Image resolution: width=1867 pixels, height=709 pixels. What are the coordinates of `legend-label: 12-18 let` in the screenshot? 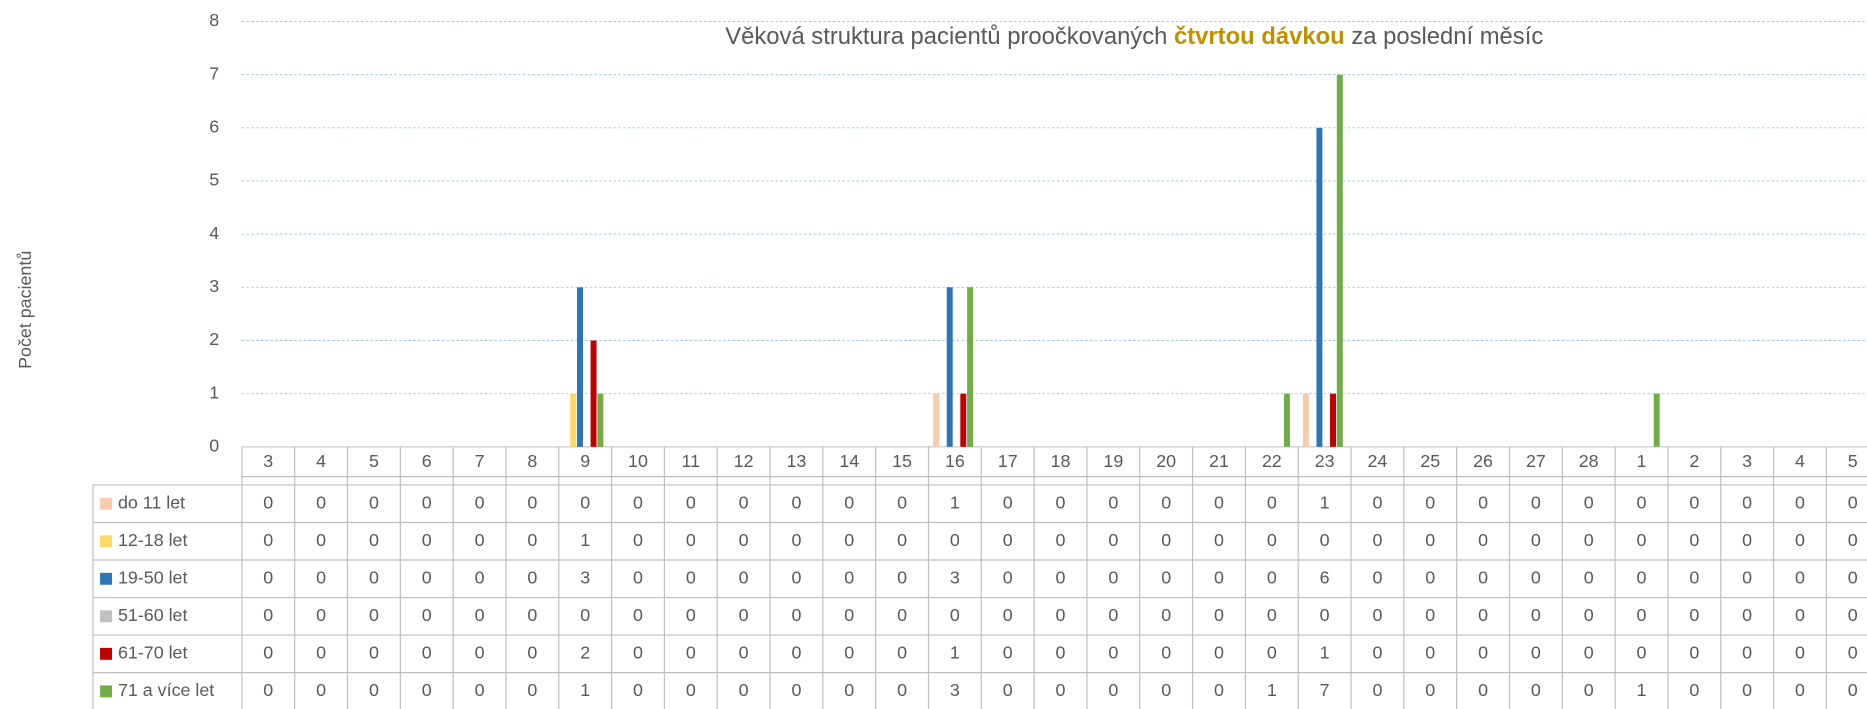 It's located at (153, 540).